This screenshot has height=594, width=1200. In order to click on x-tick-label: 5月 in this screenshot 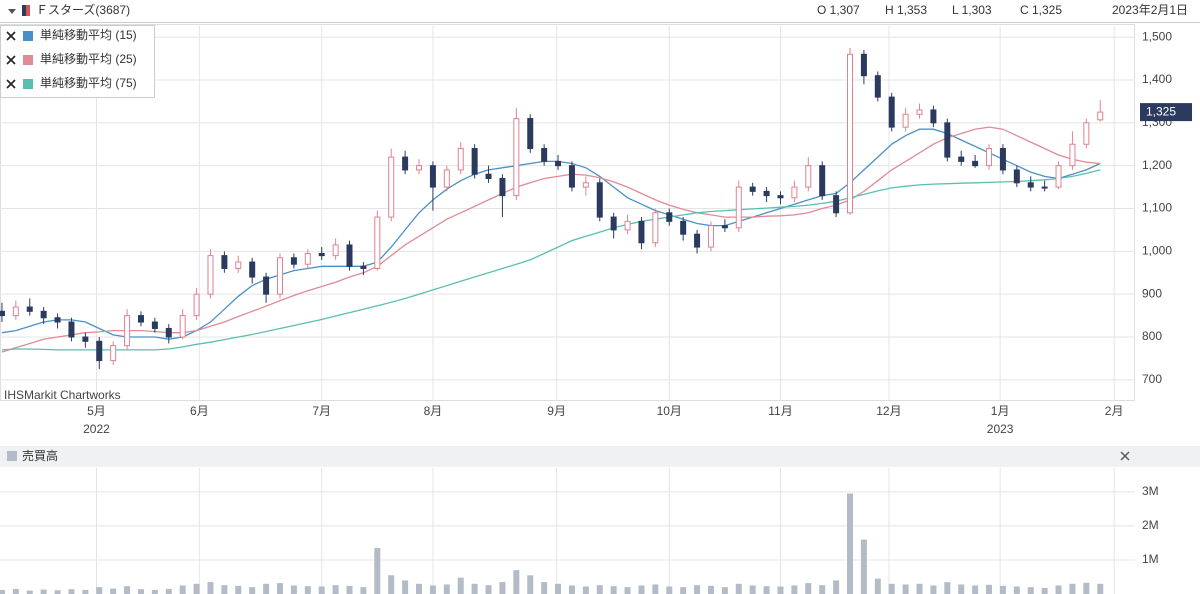, I will do `click(96, 411)`.